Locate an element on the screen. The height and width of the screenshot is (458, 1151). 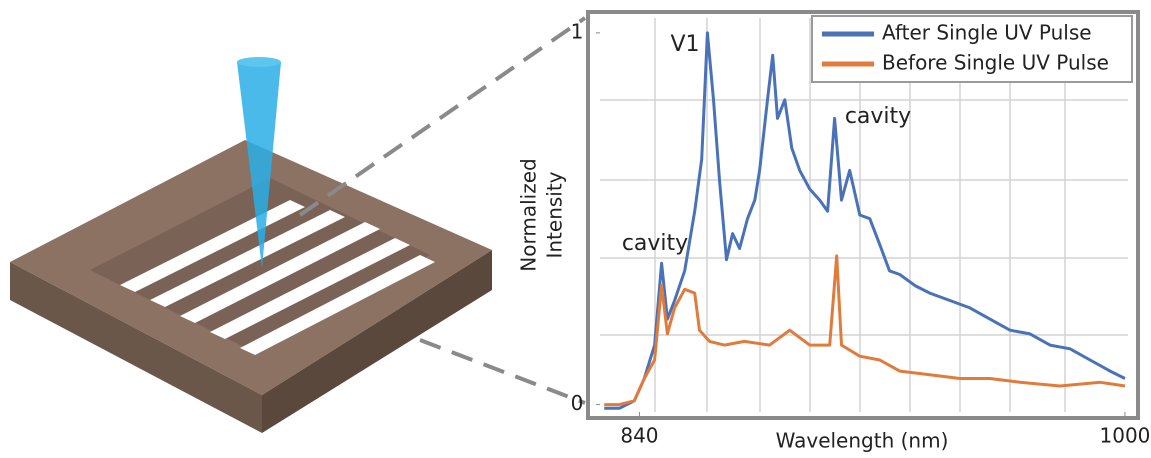
y-tick-label: 0 is located at coordinates (577, 403).